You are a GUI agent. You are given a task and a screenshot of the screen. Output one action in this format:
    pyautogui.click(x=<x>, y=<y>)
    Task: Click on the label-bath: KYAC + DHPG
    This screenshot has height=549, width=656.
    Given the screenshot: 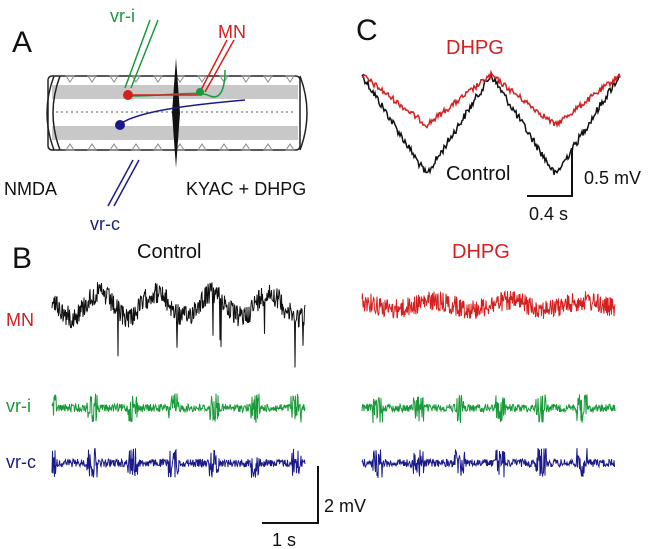 What is the action you would take?
    pyautogui.click(x=246, y=189)
    